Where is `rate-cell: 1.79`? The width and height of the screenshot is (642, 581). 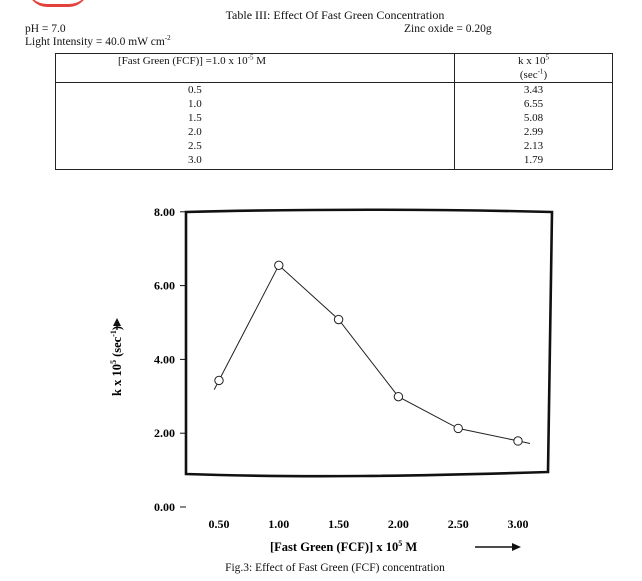
rate-cell: 1.79 is located at coordinates (533, 161).